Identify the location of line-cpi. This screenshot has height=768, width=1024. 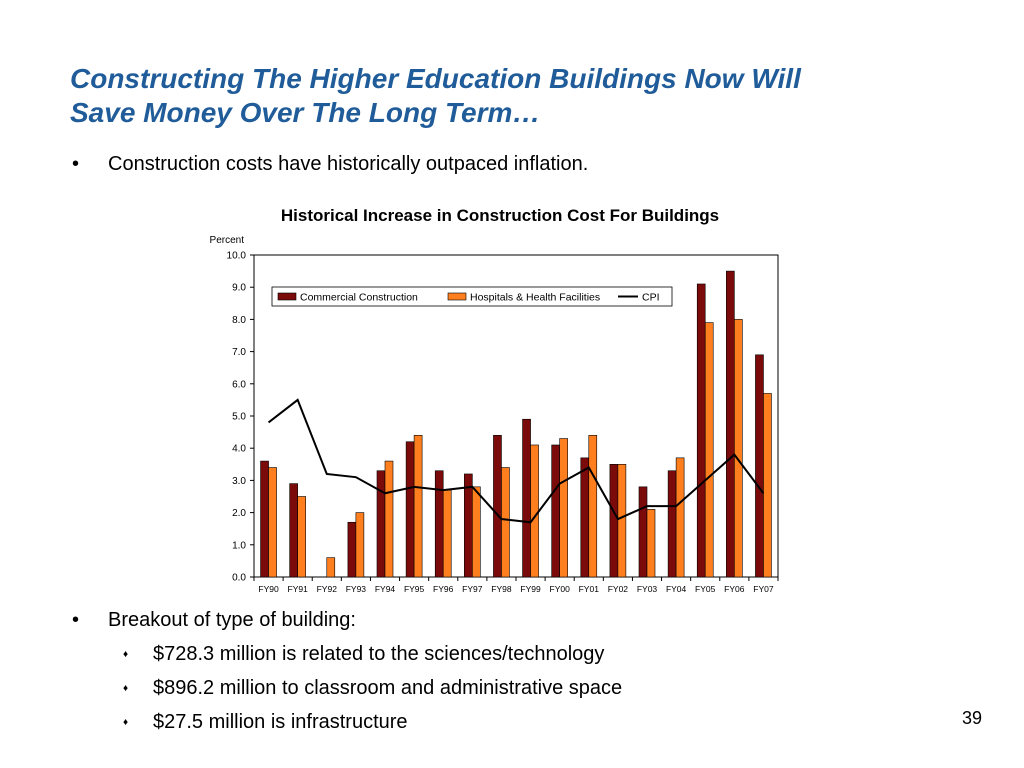
(516, 461).